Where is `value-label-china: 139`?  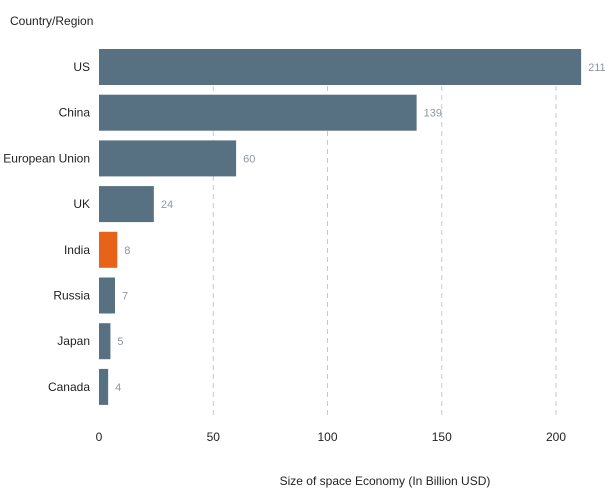 value-label-china: 139 is located at coordinates (433, 114).